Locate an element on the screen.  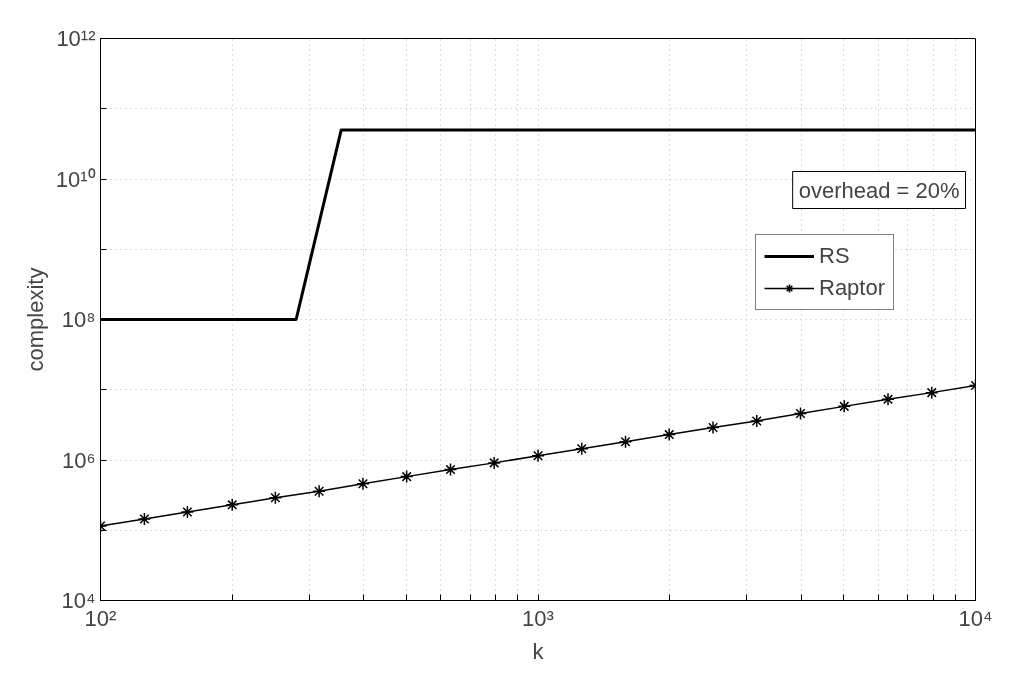
annotation: overhead = 20% is located at coordinates (879, 190).